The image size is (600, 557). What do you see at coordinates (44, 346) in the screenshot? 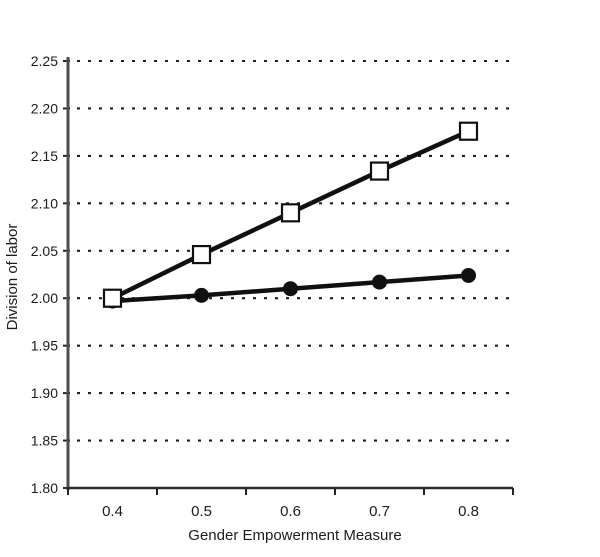
I see `y-tick-label: 1.95` at bounding box center [44, 346].